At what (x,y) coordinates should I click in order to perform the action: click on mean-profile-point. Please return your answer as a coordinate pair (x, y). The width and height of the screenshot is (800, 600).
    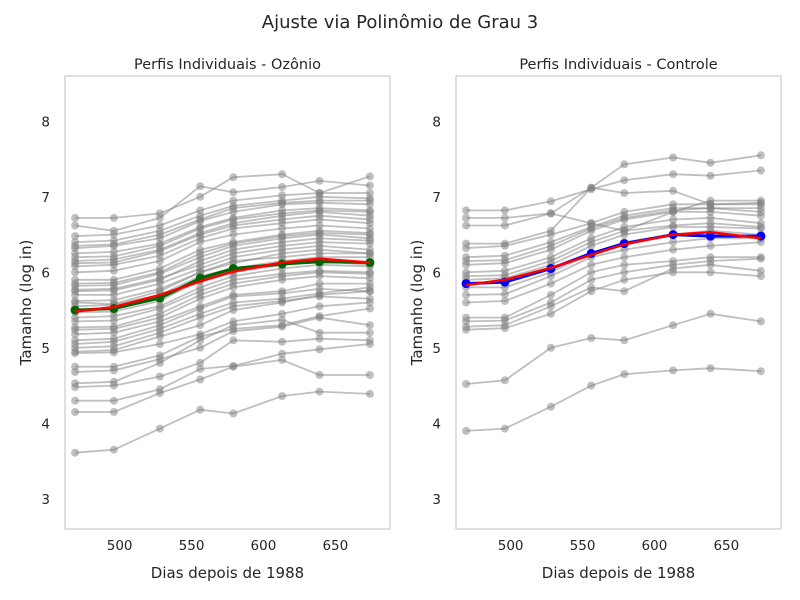
    Looking at the image, I should click on (710, 236).